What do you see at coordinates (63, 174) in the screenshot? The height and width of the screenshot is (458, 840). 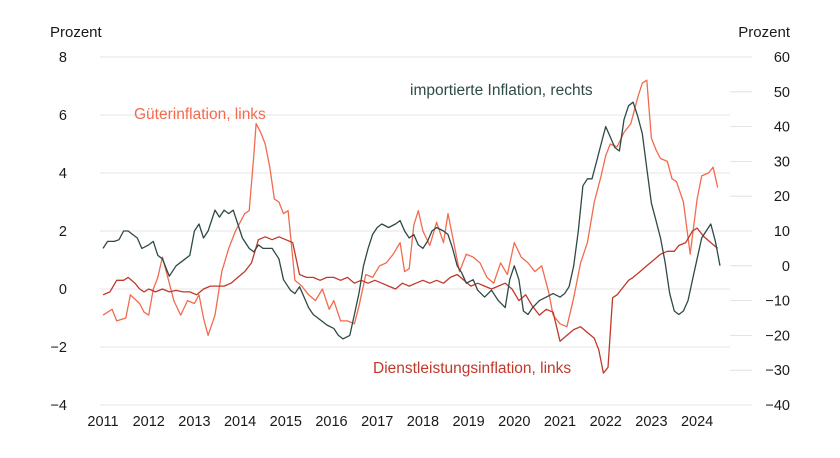 I see `left-tick-label: 4` at bounding box center [63, 174].